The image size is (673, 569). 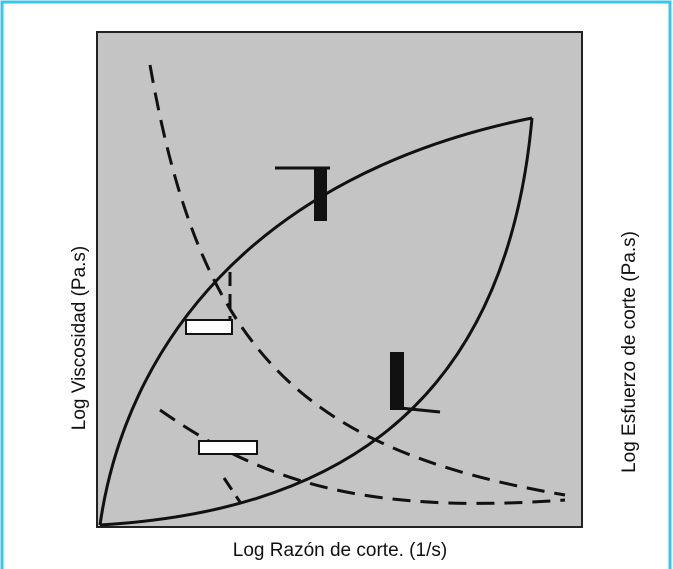 I want to click on dashed-curve, so click(x=362, y=456).